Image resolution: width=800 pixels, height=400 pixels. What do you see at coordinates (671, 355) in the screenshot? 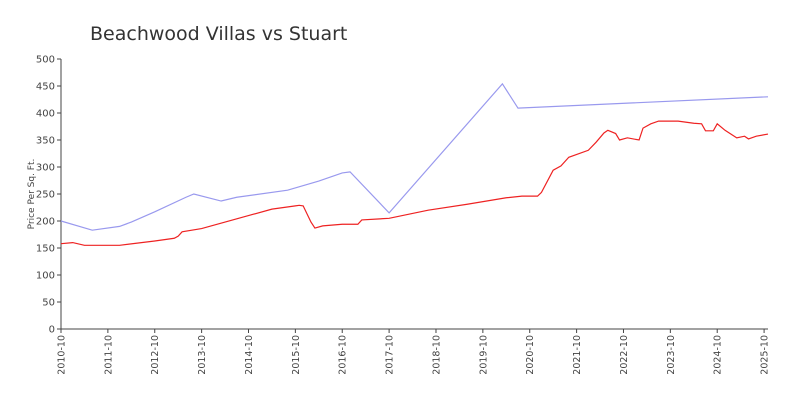
I see `x-tick-label: 2023-10` at bounding box center [671, 355].